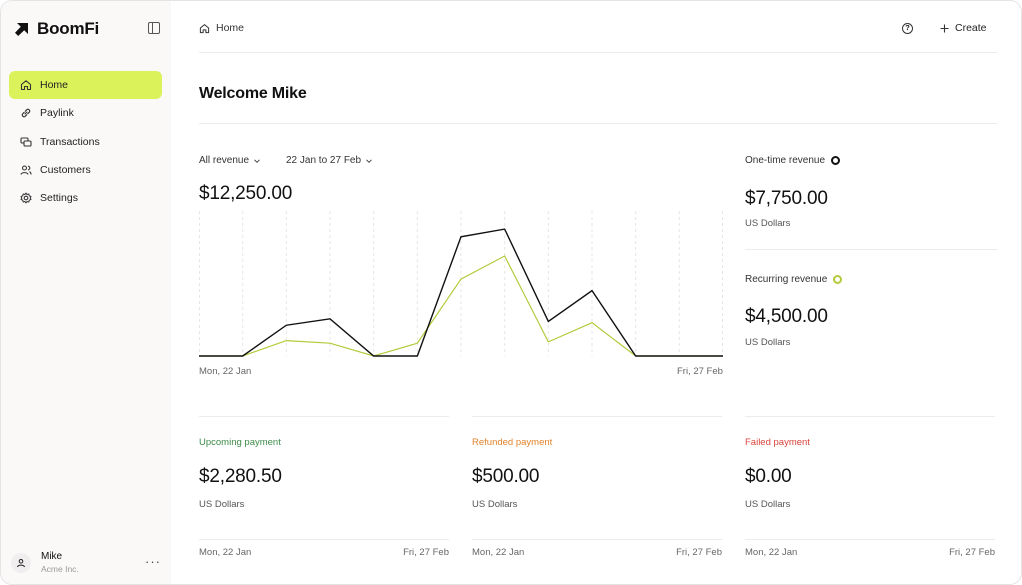 Image resolution: width=1022 pixels, height=585 pixels. Describe the element at coordinates (786, 279) in the screenshot. I see `recurring-revenue-title: Recurring revenue` at that location.